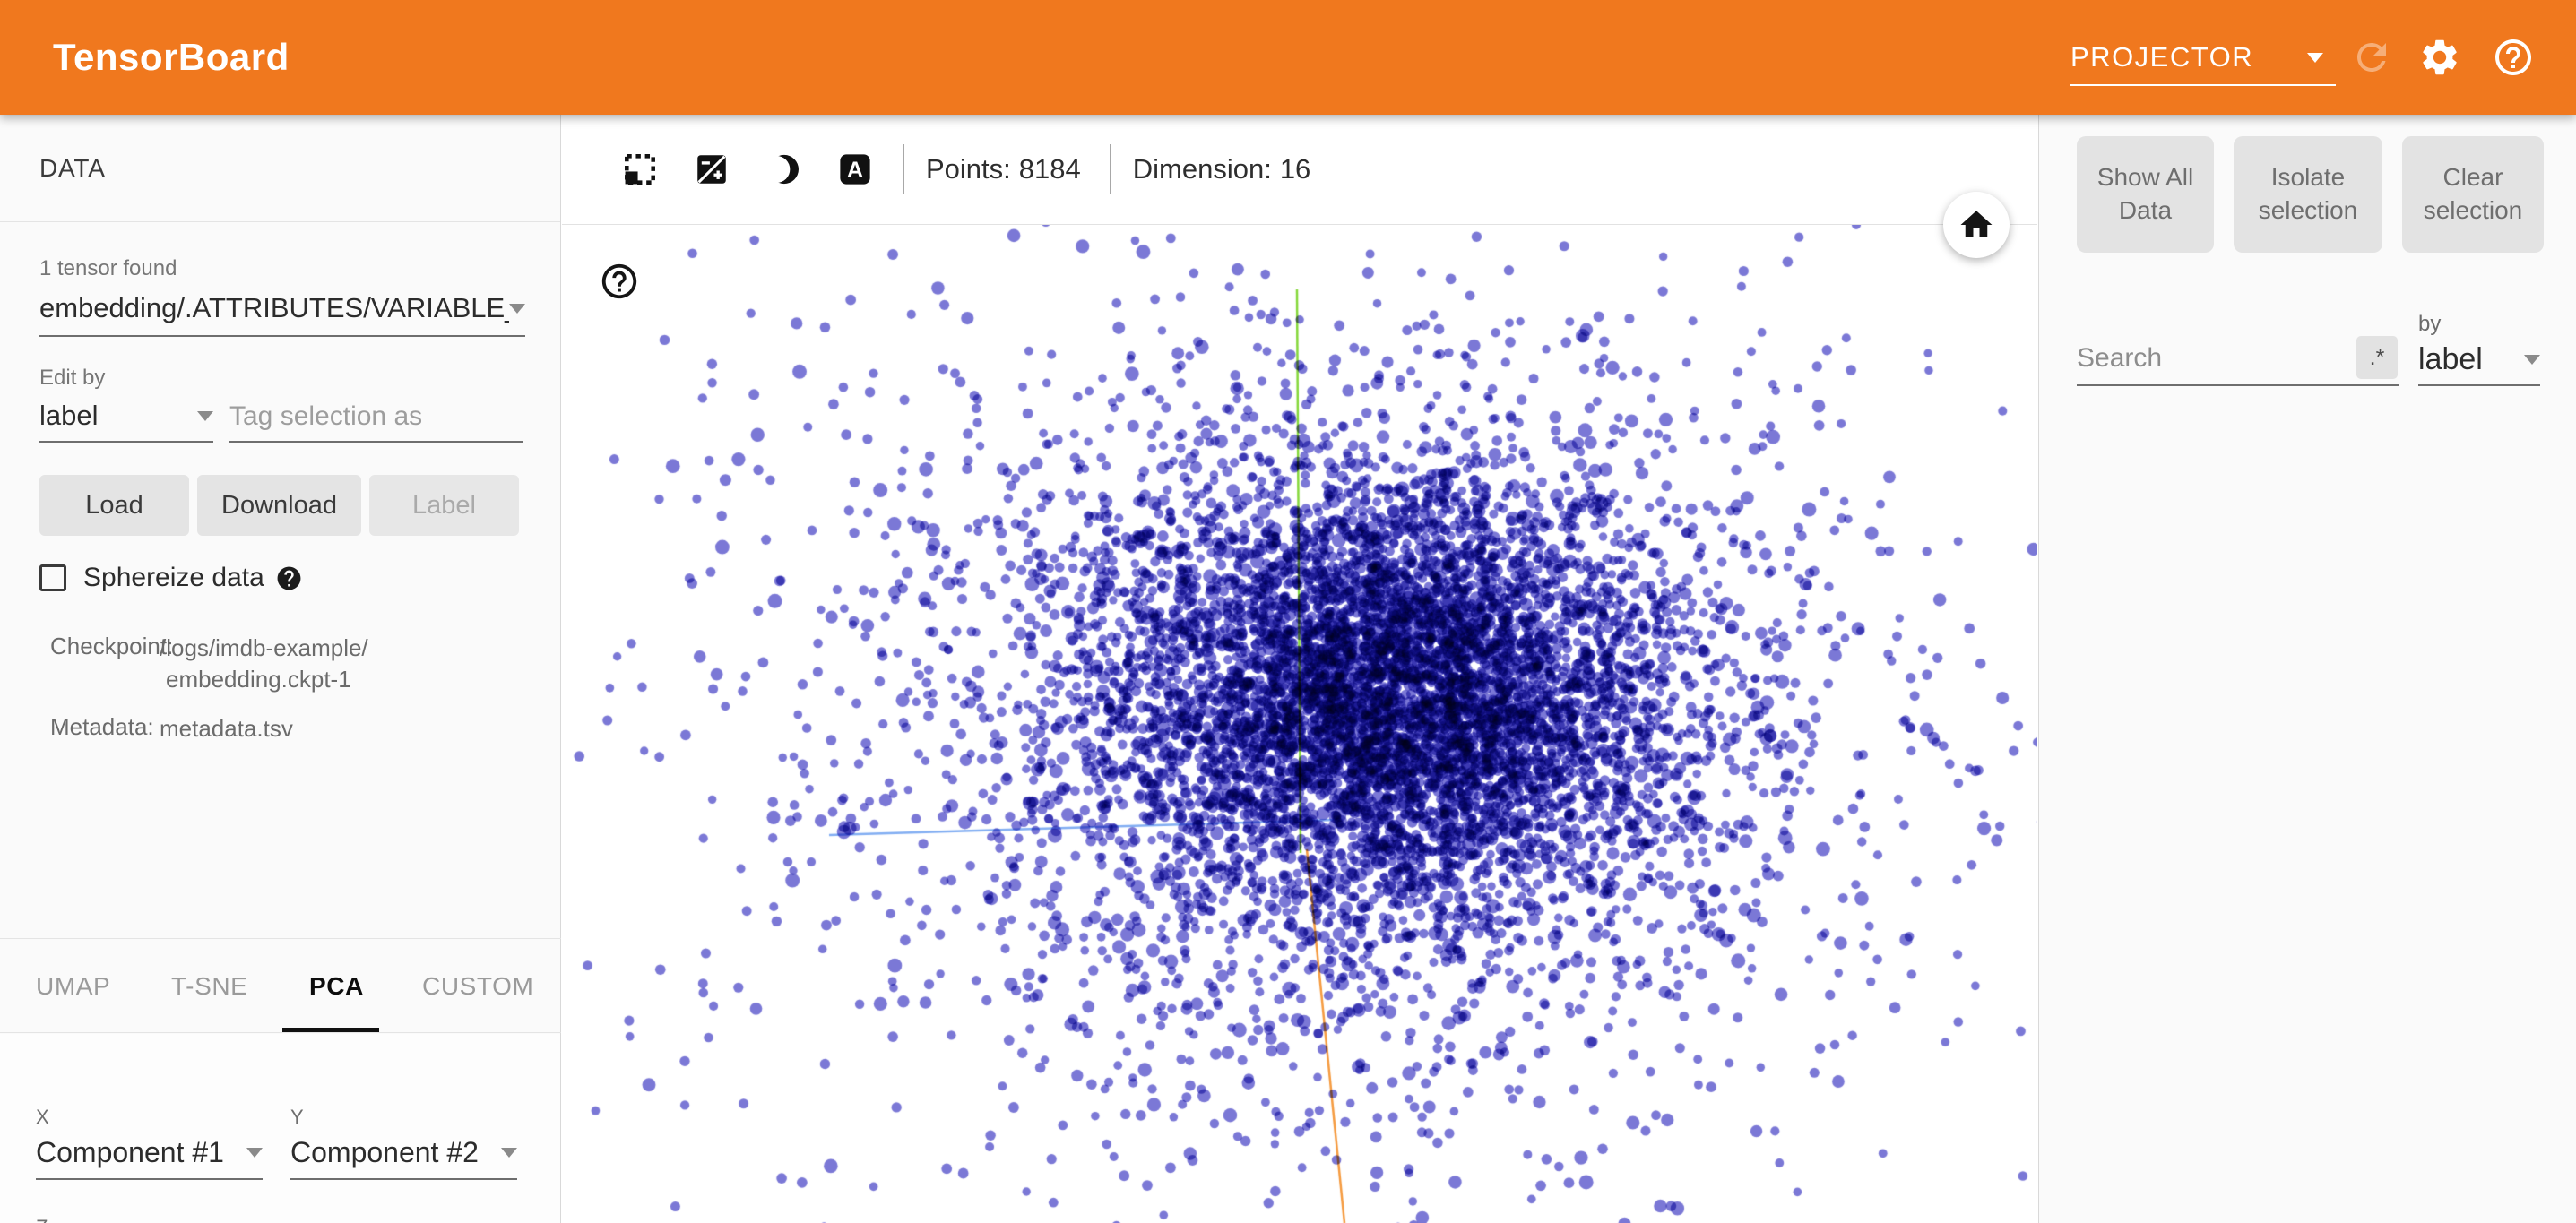 Image resolution: width=2576 pixels, height=1223 pixels. Describe the element at coordinates (280, 986) in the screenshot. I see `projection-tabs: UMAP T-SNE PCA CUSTOM` at that location.